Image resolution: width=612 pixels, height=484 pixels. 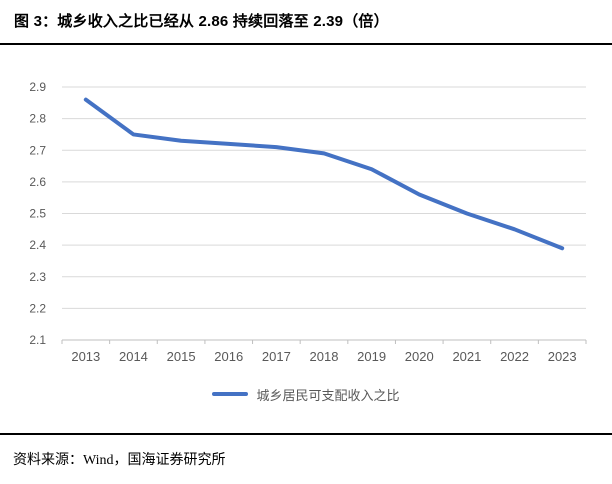 I want to click on y-axis-tick-label: 2.6, so click(x=37, y=182).